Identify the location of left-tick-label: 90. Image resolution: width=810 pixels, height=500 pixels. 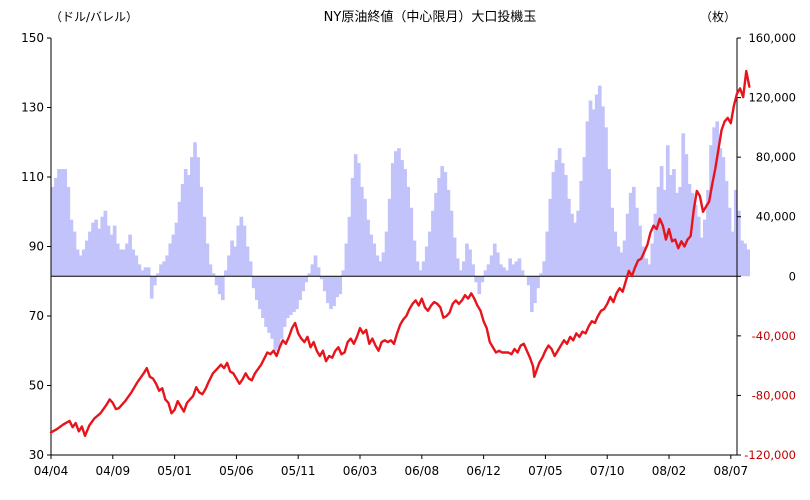
(36, 247).